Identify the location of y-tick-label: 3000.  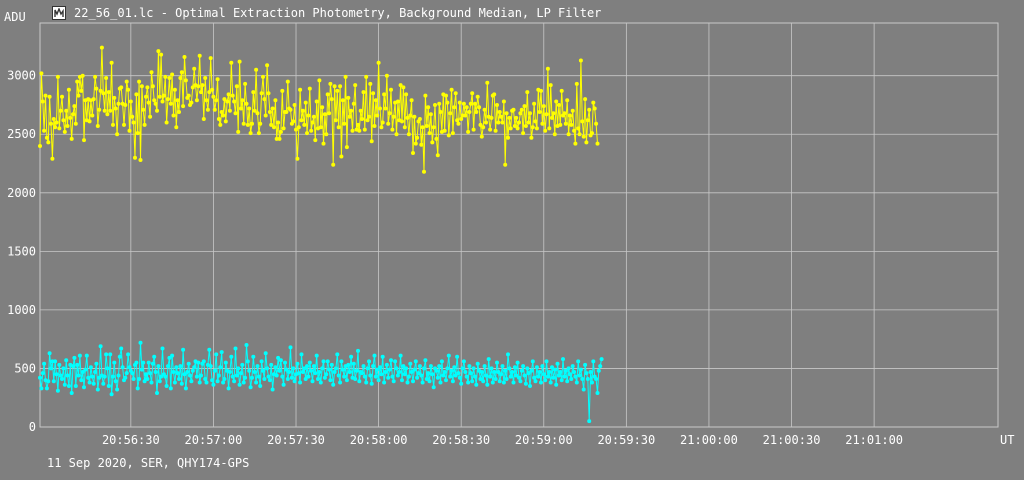
(21, 76).